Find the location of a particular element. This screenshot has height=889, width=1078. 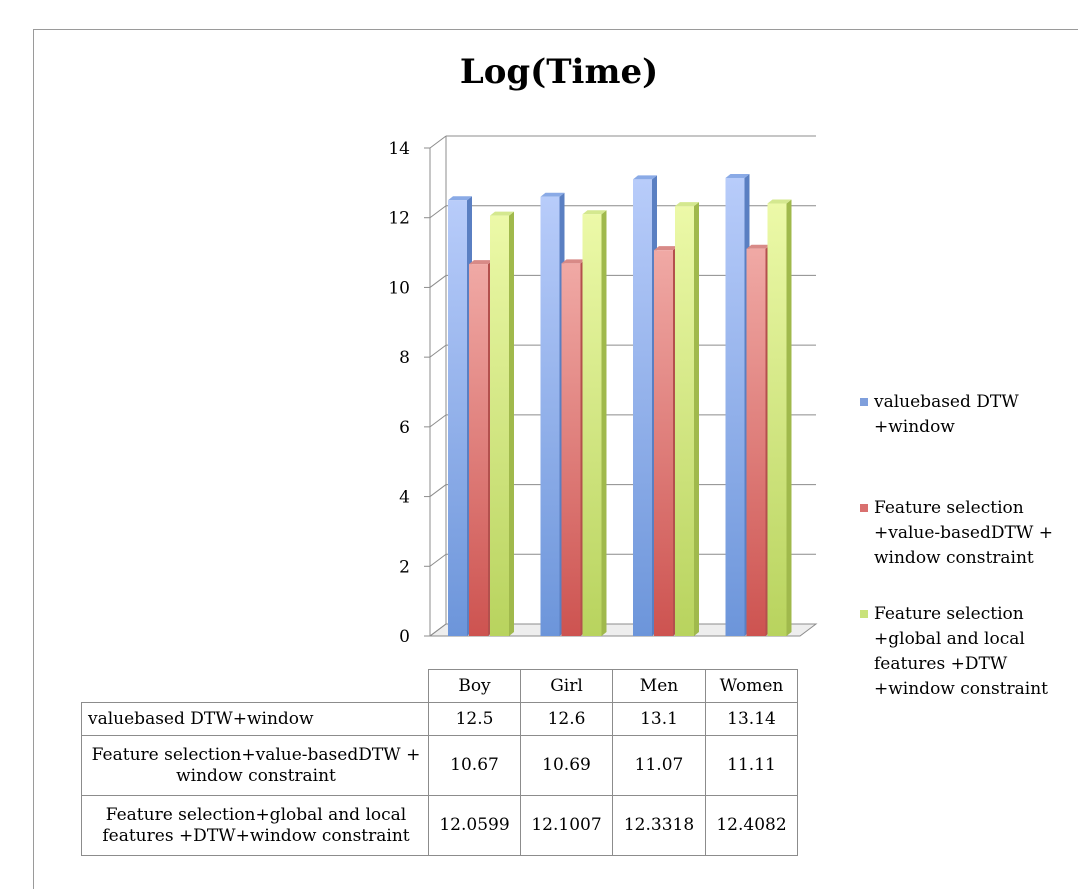

y-tick-label: 12 is located at coordinates (399, 219).